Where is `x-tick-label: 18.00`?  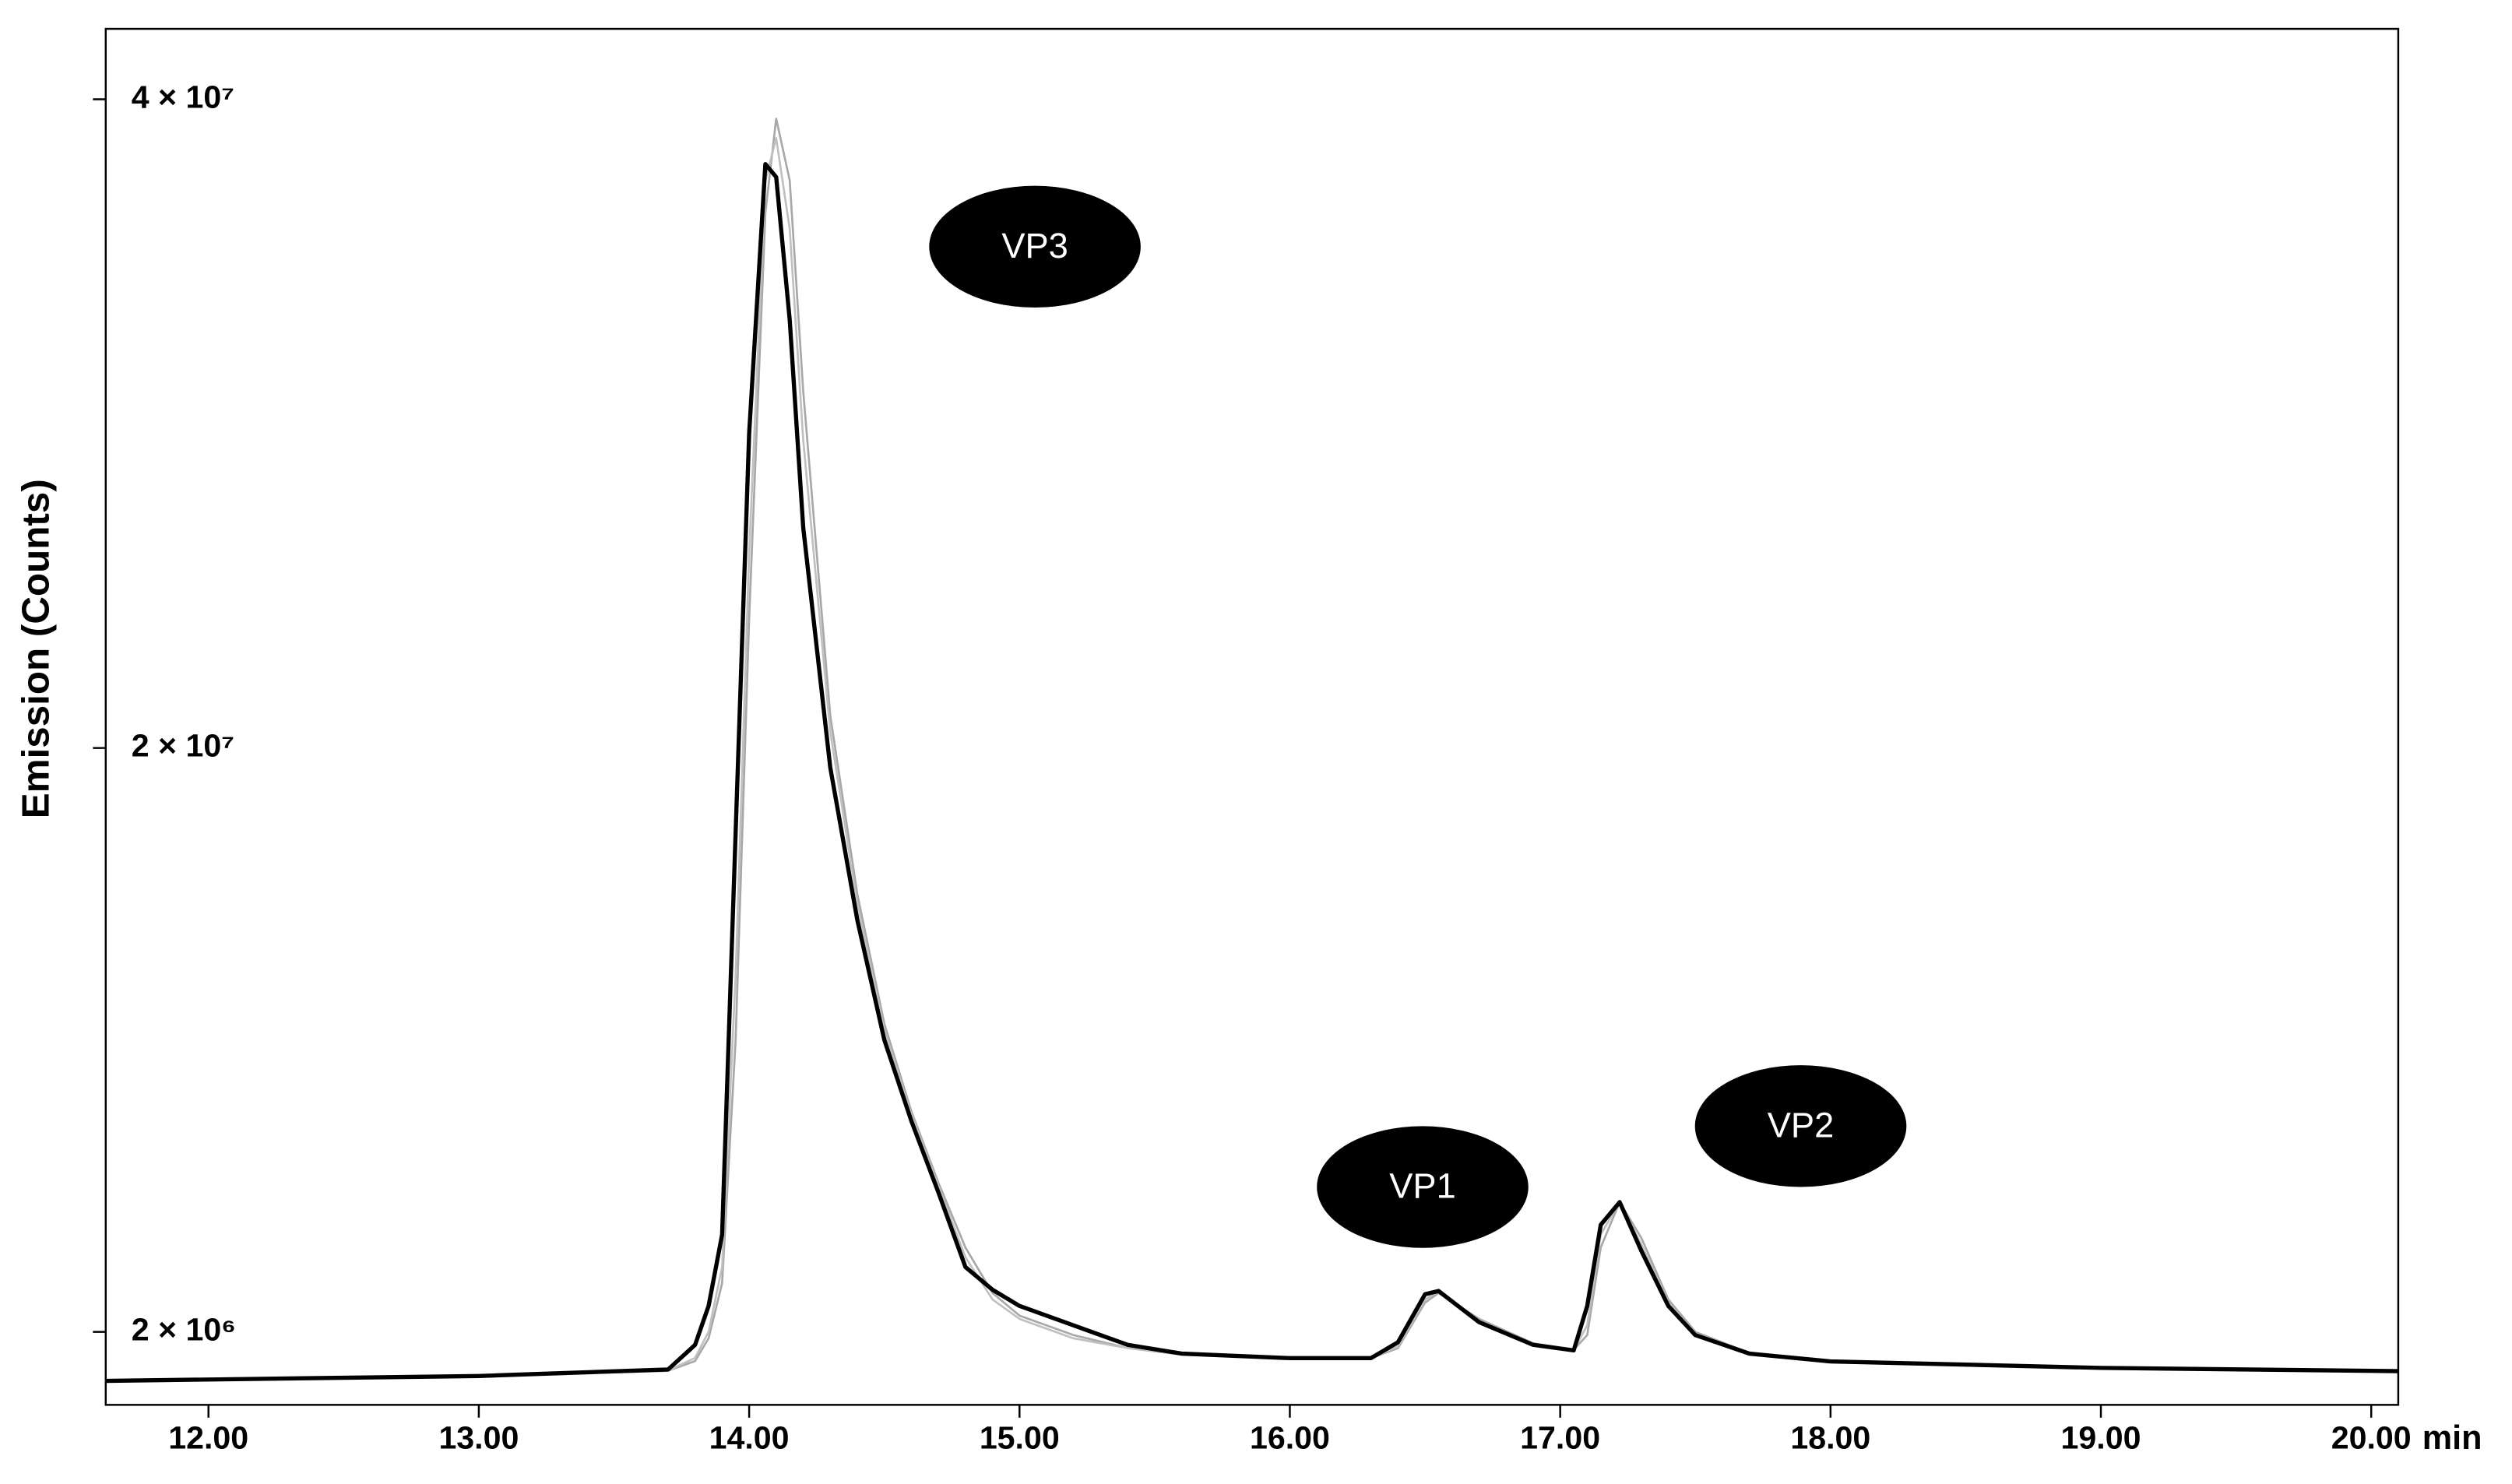 x-tick-label: 18.00 is located at coordinates (1830, 1437).